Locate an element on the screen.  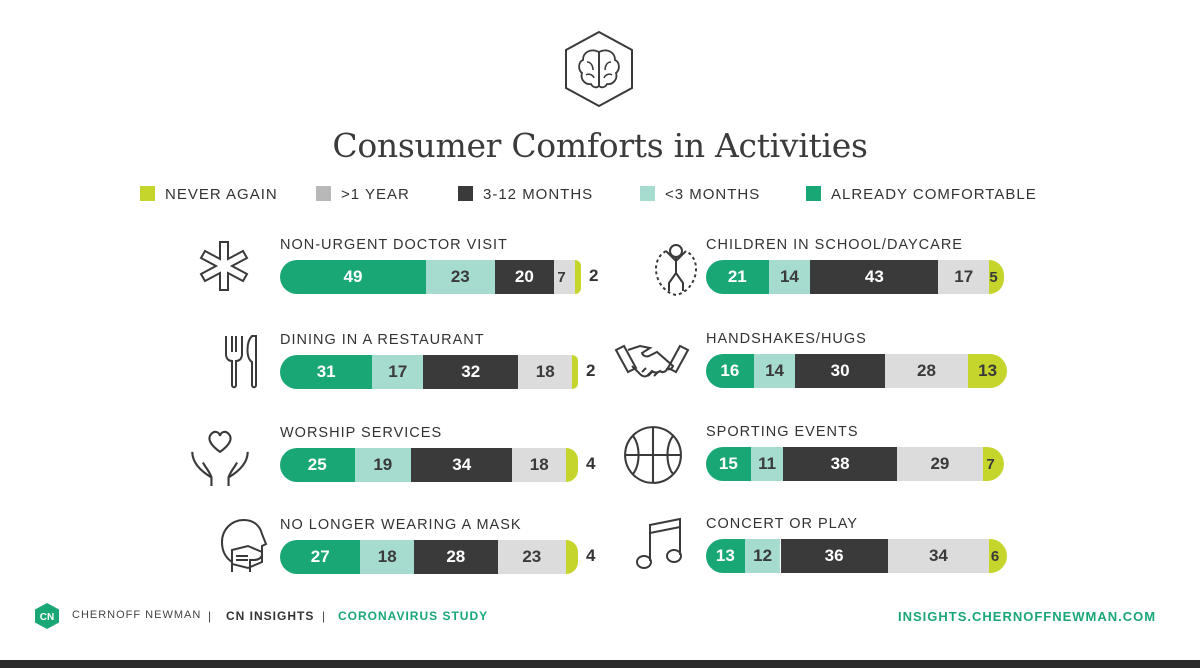
stacked-bar: 15 11 38 29 7 is located at coordinates (855, 464).